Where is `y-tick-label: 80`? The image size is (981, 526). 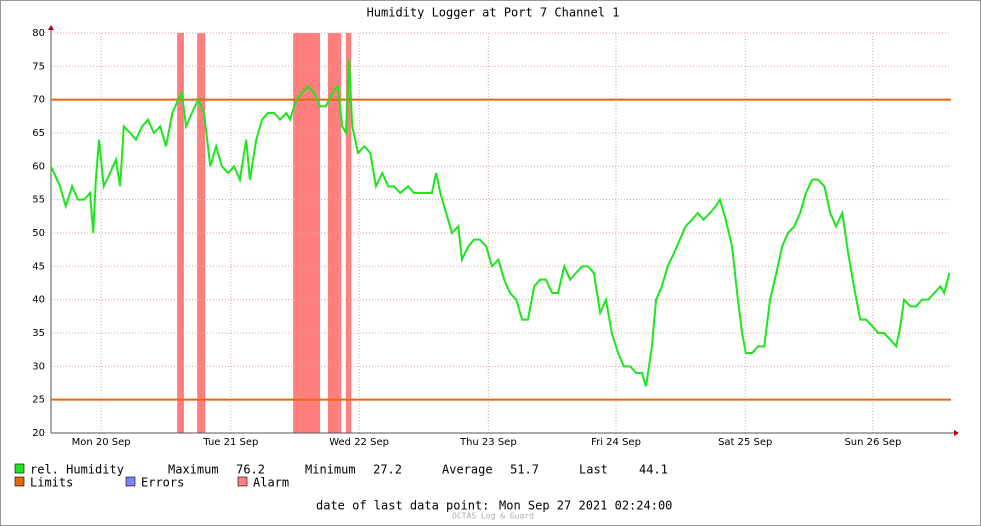 y-tick-label: 80 is located at coordinates (38, 33).